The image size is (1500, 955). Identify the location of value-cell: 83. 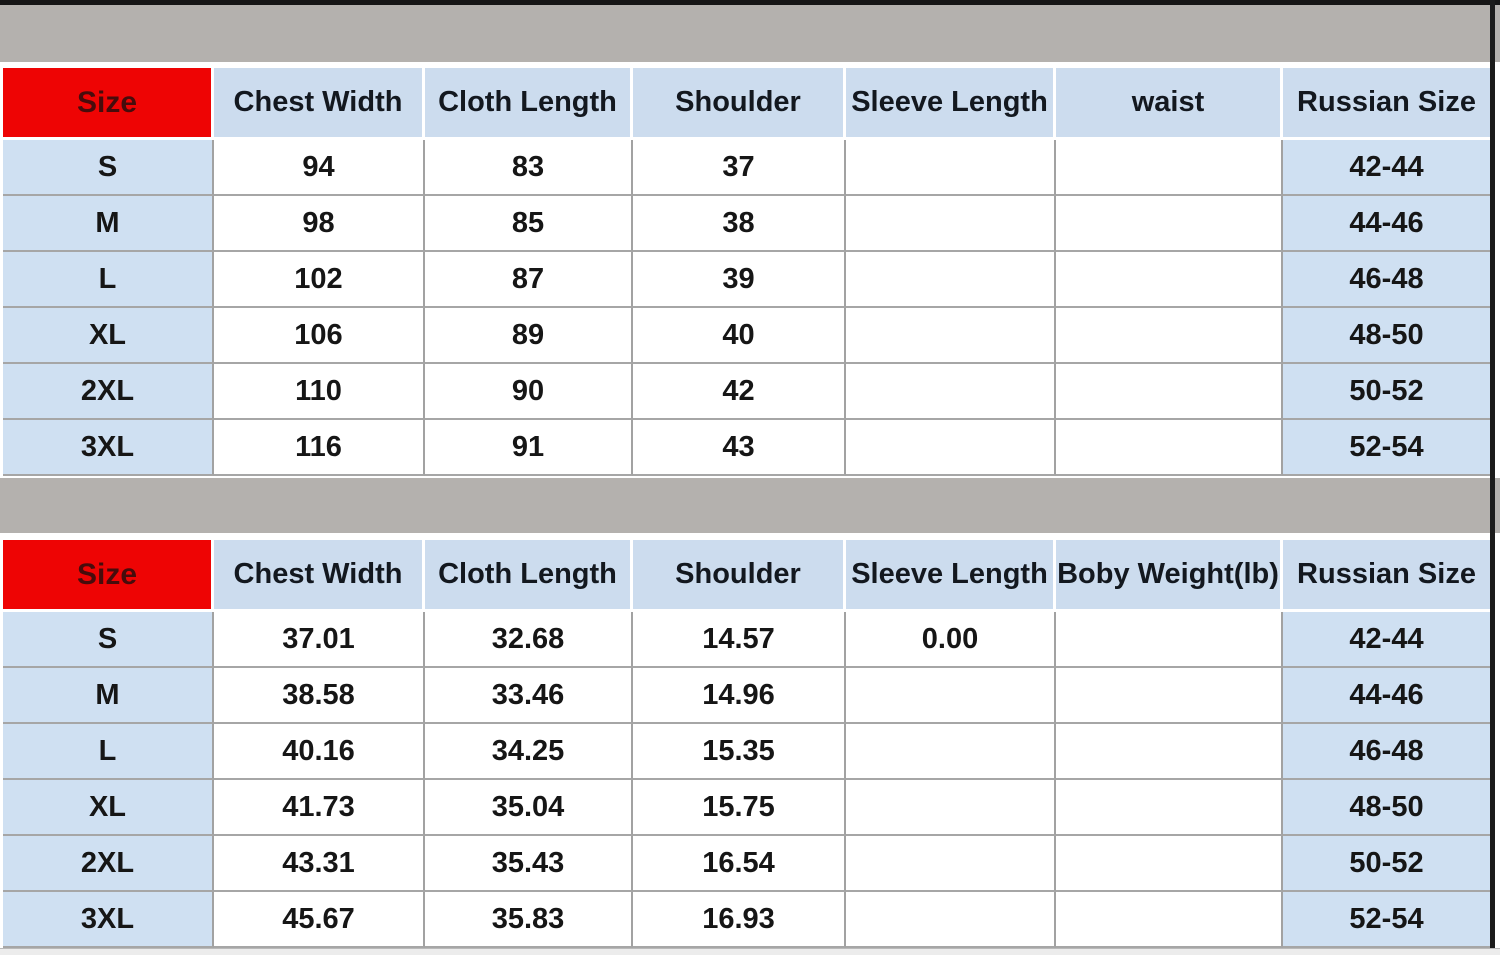
(529, 168).